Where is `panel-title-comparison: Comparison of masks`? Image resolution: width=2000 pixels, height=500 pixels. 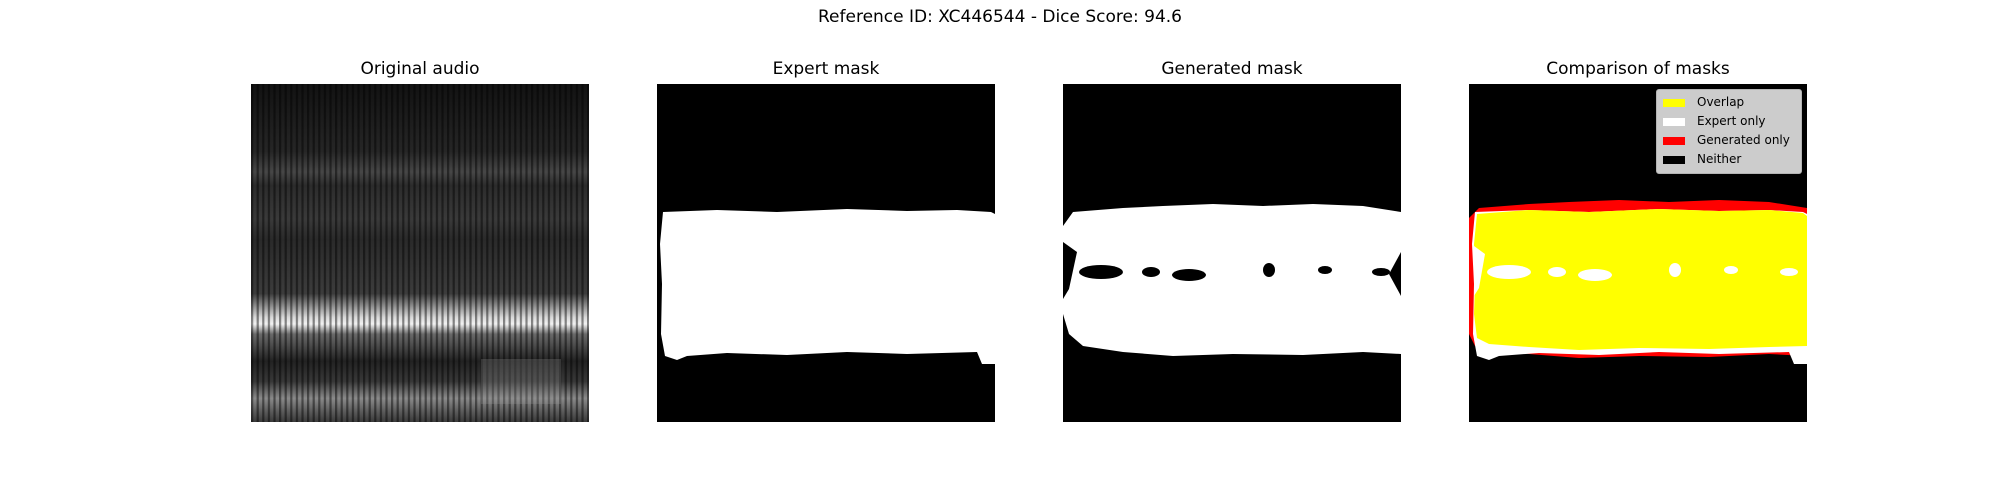
panel-title-comparison: Comparison of masks is located at coordinates (1638, 69).